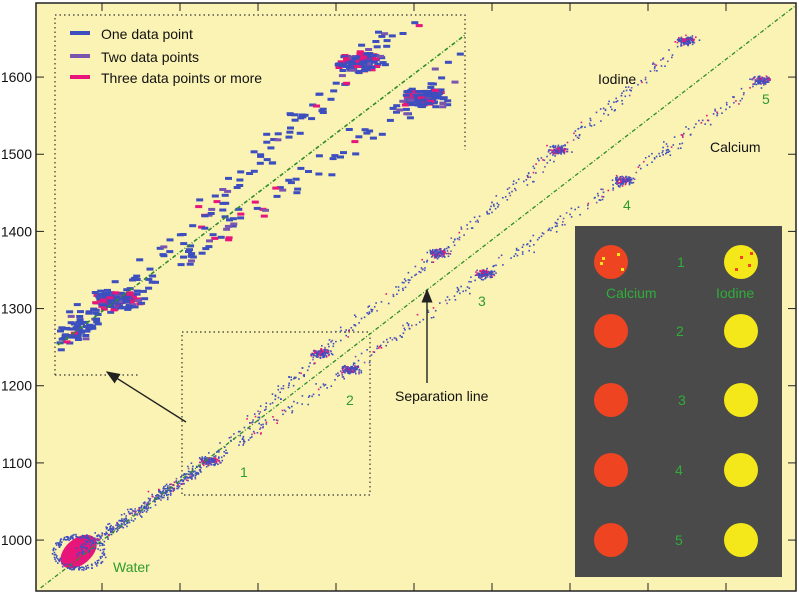 The width and height of the screenshot is (799, 595). Describe the element at coordinates (350, 400) in the screenshot. I see `cluster-label-2: 2` at that location.